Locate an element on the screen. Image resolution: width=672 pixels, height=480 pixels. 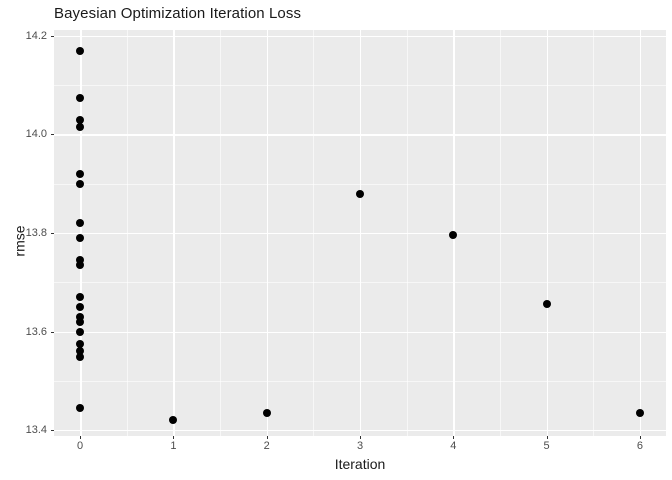
y-axis-title: rmse is located at coordinates (19, 241).